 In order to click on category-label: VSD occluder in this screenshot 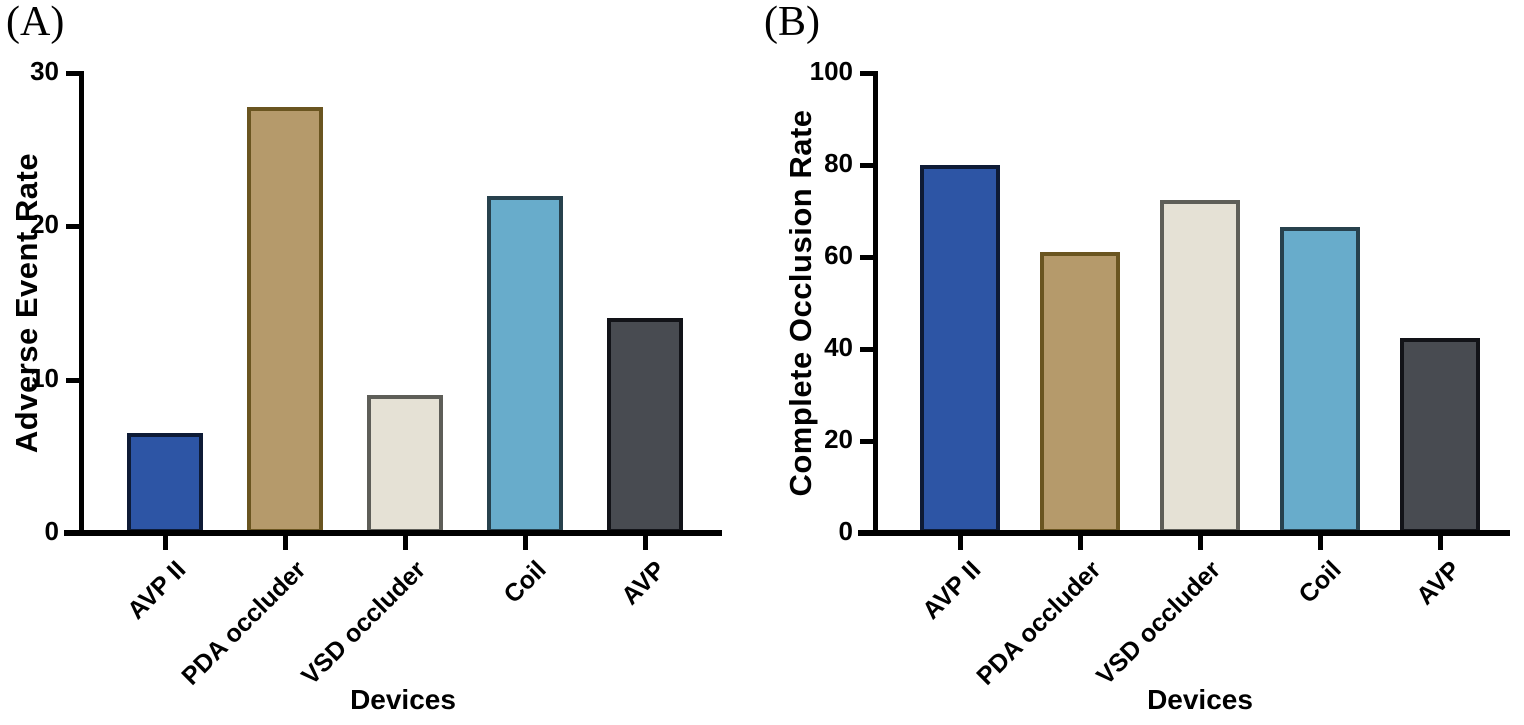, I will do `click(1159, 623)`.